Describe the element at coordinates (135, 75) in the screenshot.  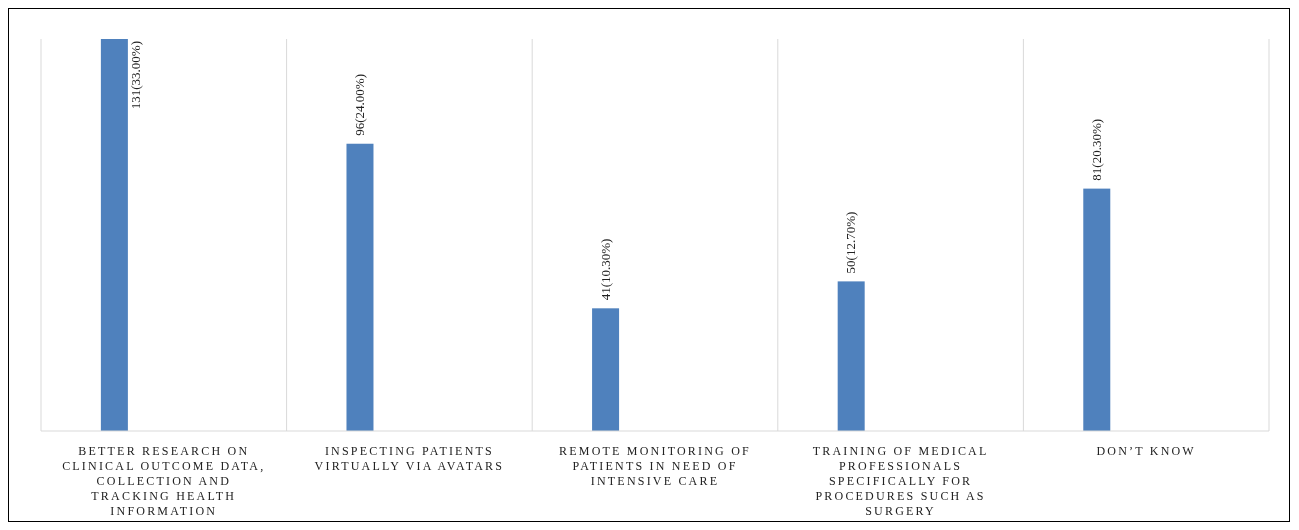
I see `data-label: 131(33.00%)` at that location.